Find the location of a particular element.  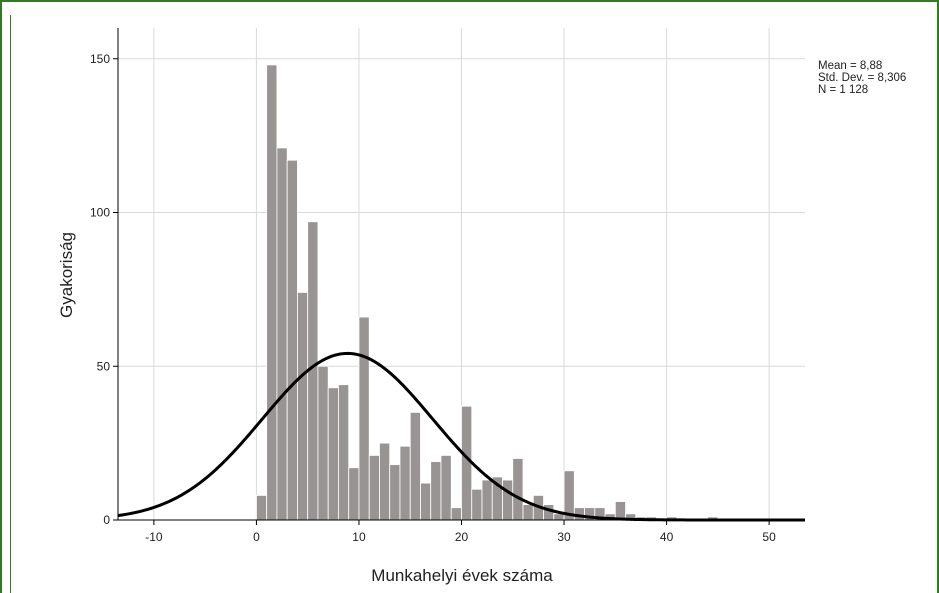

x-tick-labels: -10 0 10 20 30 40 50 is located at coordinates (460, 537).